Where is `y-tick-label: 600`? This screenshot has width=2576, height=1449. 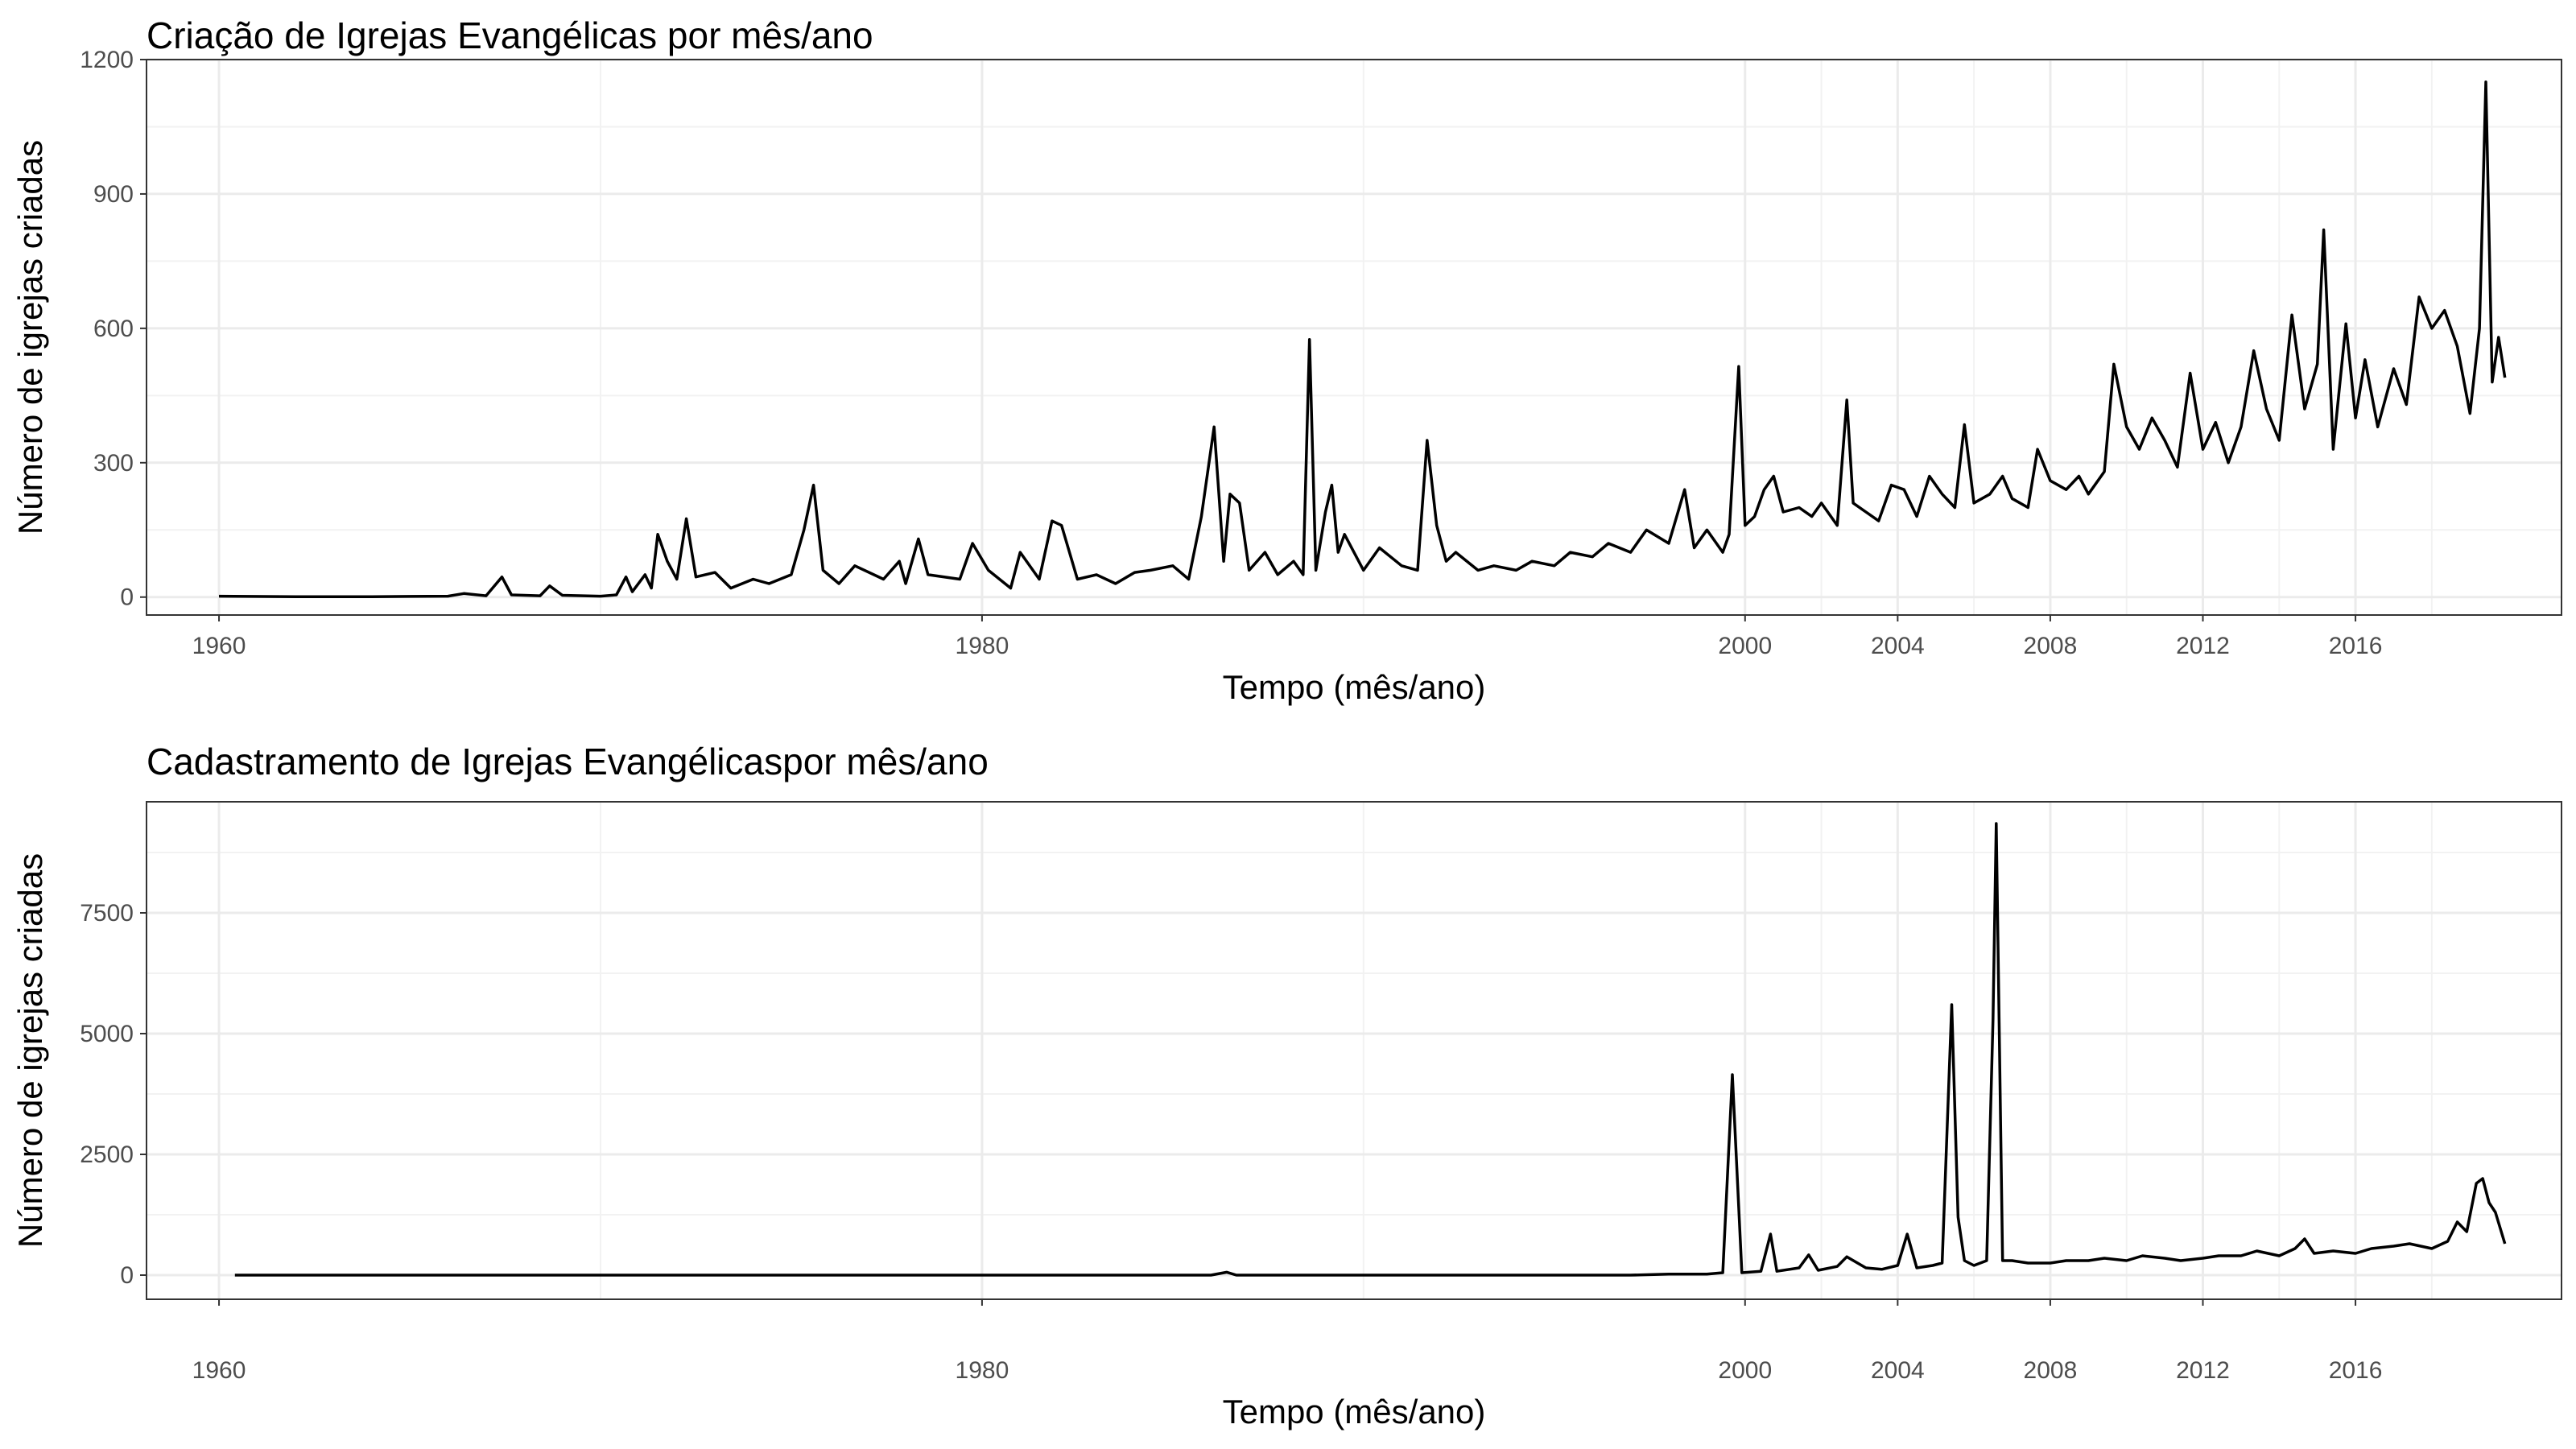
y-tick-label: 600 is located at coordinates (113, 329).